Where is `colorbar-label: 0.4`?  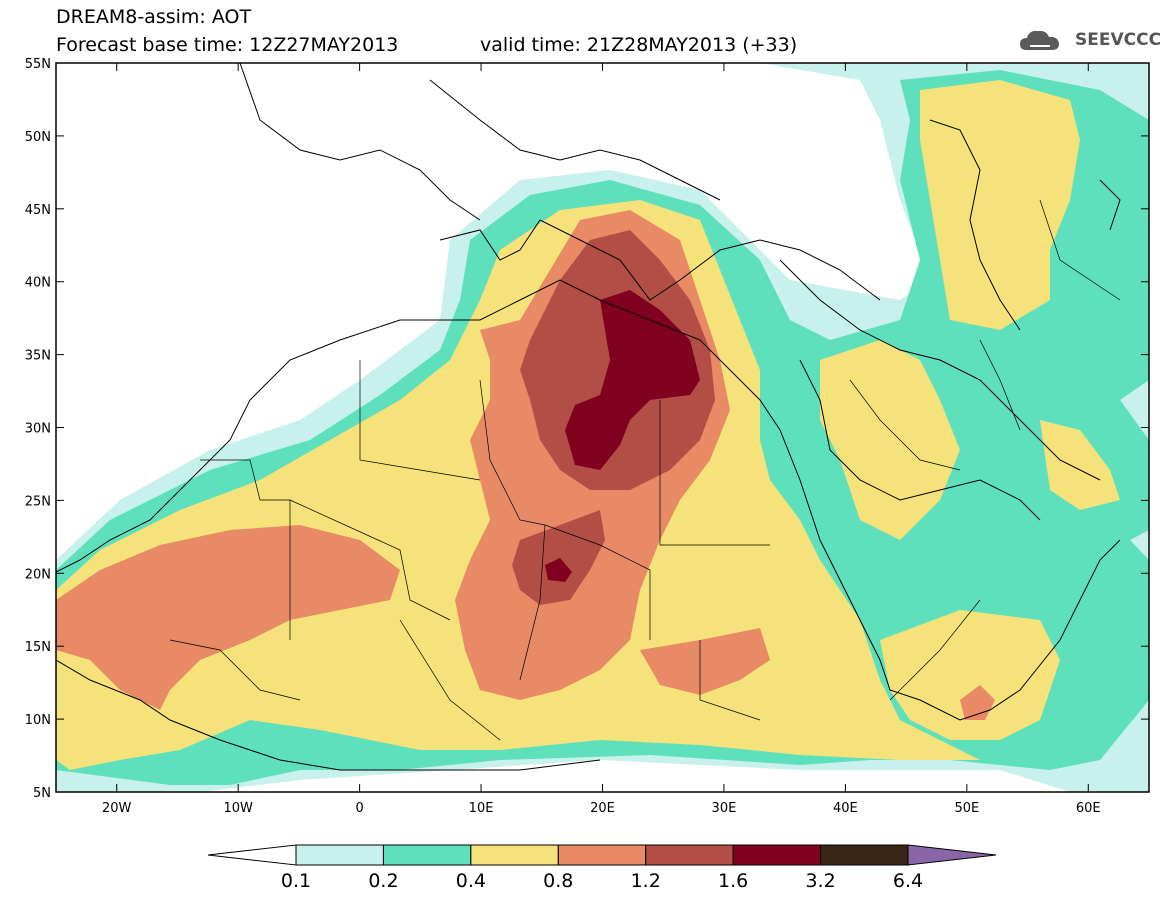 colorbar-label: 0.4 is located at coordinates (471, 881).